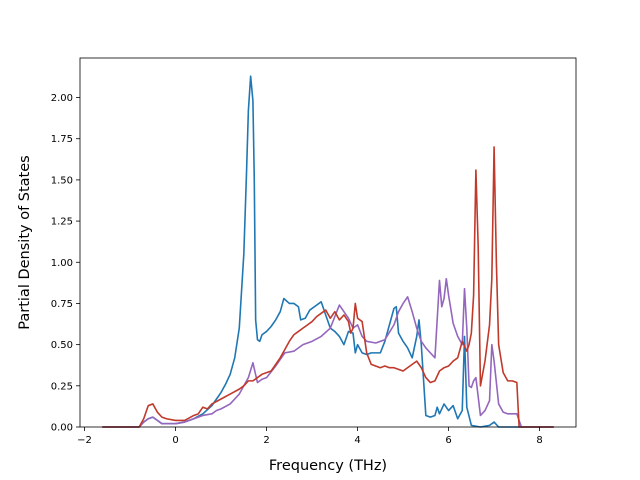 This screenshot has height=480, width=640. I want to click on x-tick-label: 2, so click(266, 440).